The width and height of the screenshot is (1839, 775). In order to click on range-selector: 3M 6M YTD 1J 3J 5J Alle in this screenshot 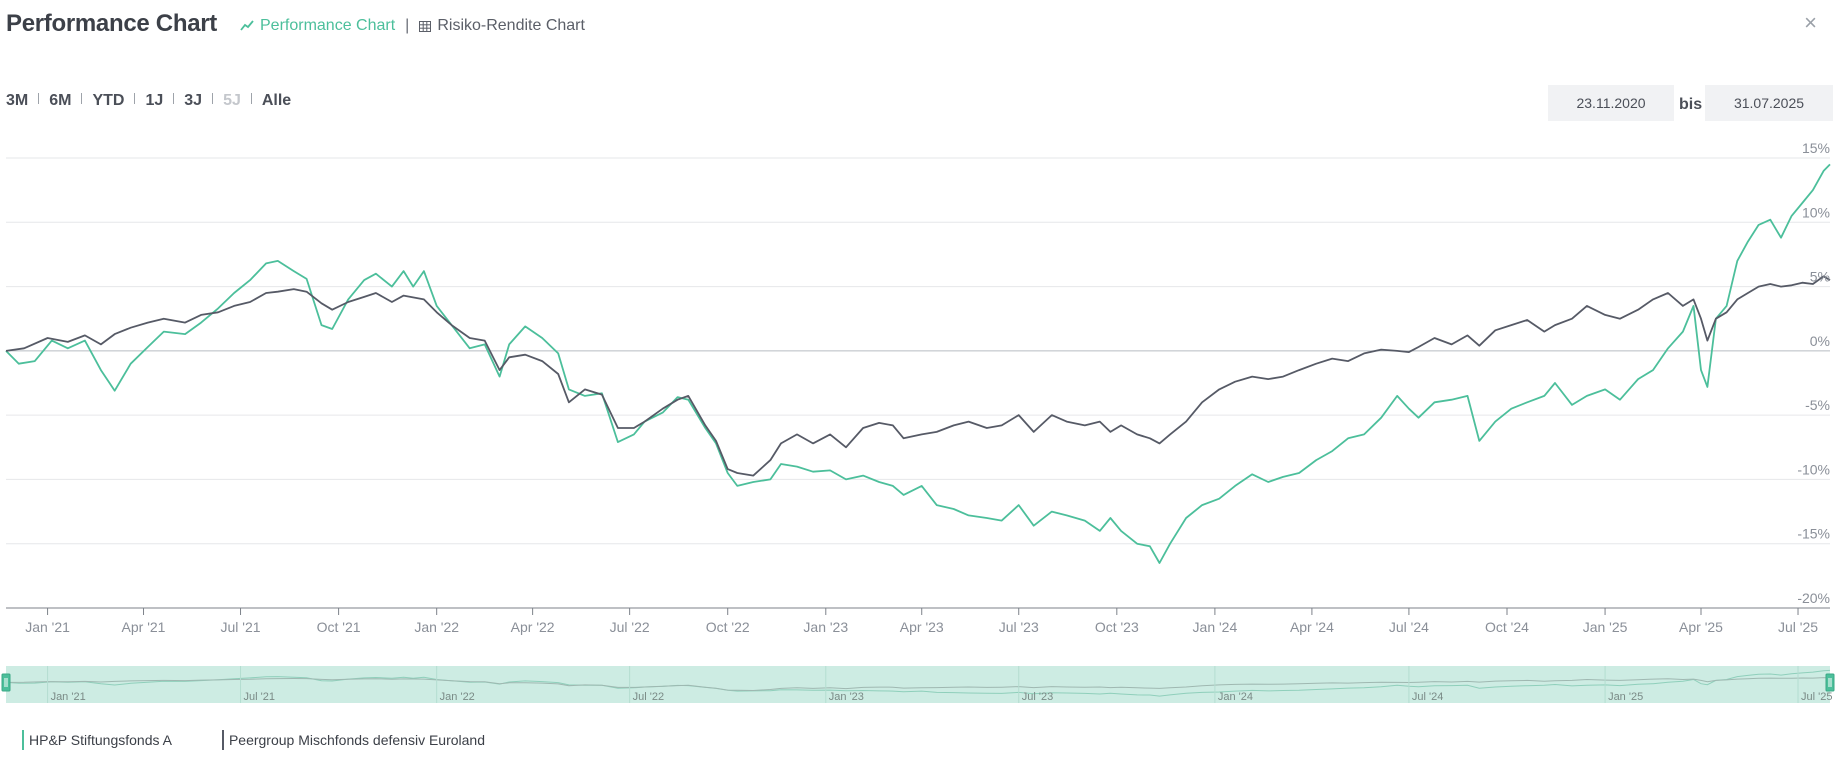, I will do `click(148, 101)`.